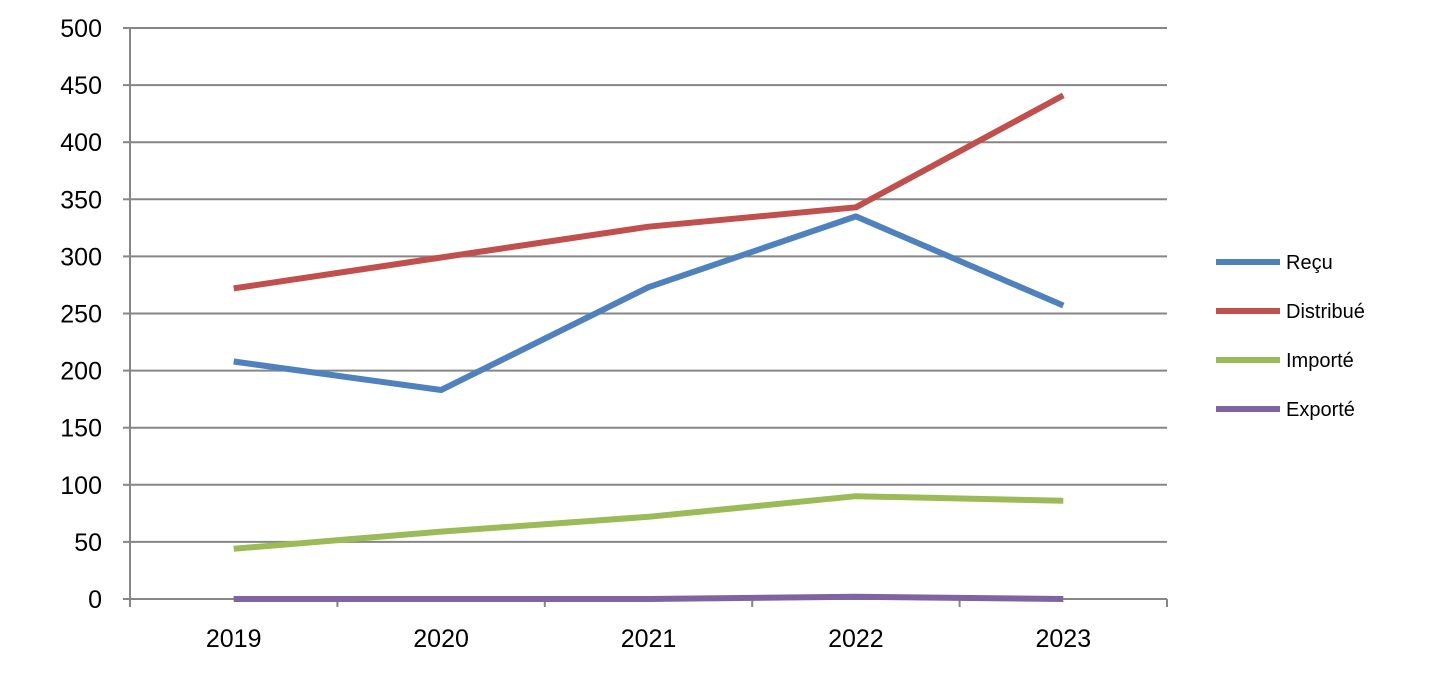  What do you see at coordinates (649, 303) in the screenshot?
I see `series-line-recu` at bounding box center [649, 303].